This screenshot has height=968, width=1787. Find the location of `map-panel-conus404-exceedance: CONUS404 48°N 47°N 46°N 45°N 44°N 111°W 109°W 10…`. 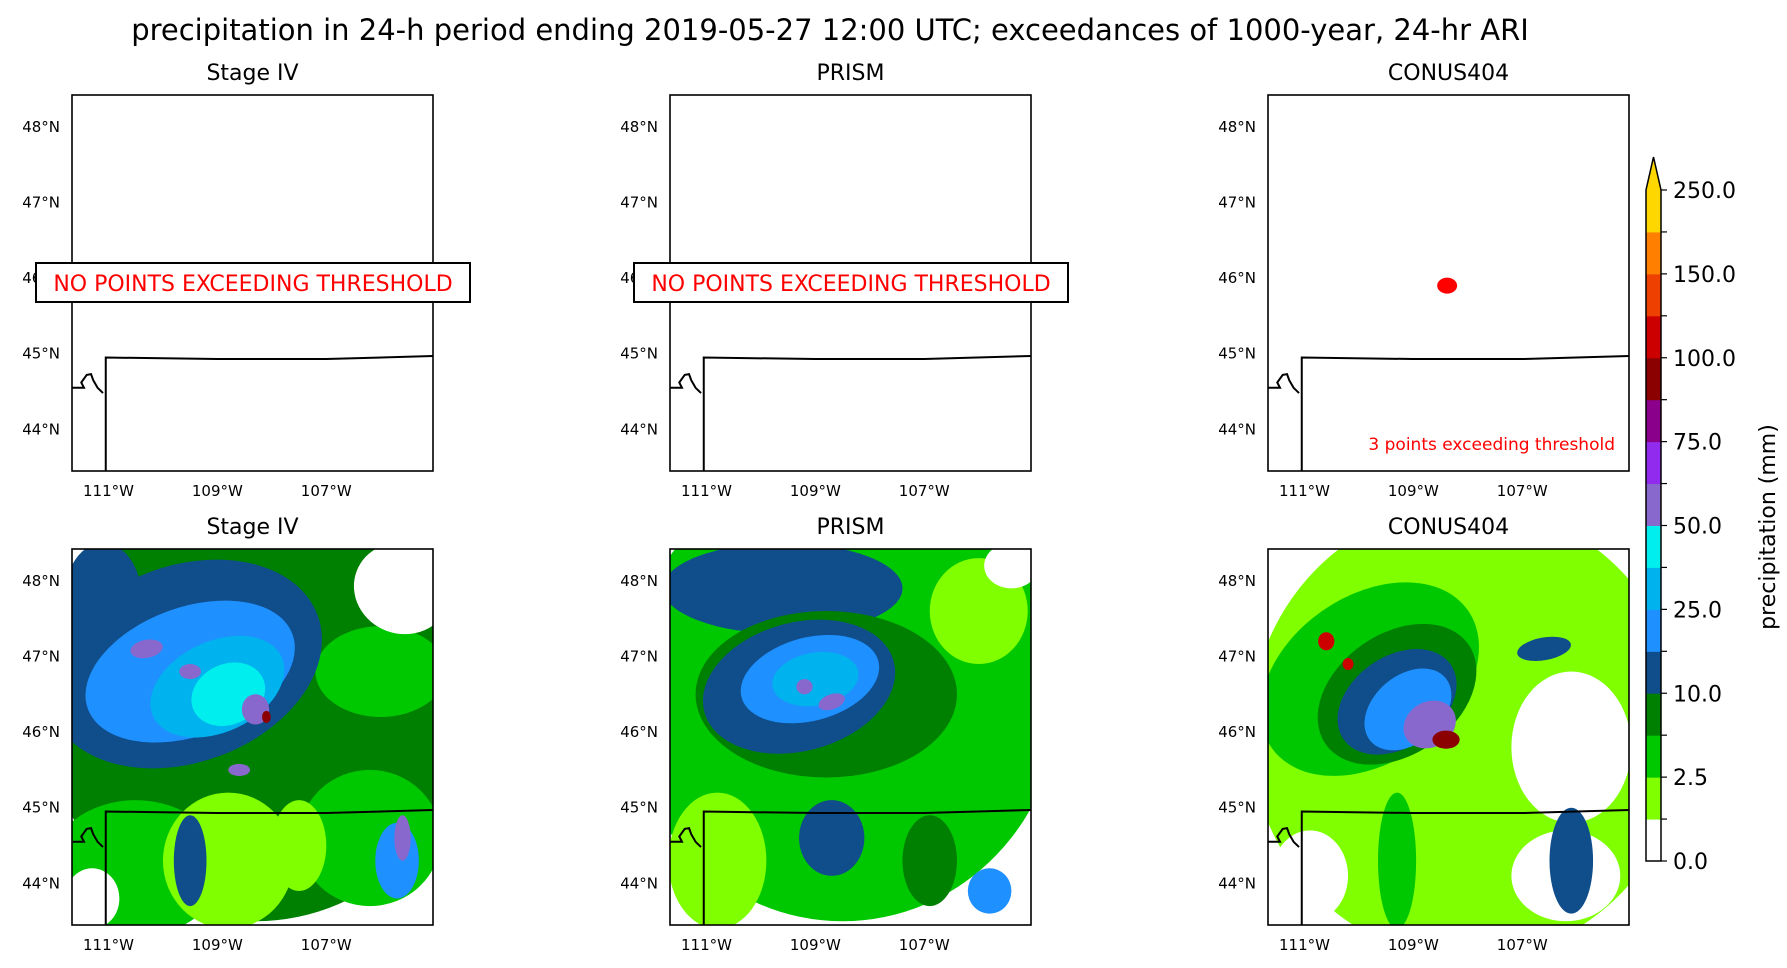

map-panel-conus404-exceedance: CONUS404 48°N 47°N 46°N 45°N 44°N 111°W 109°W 10… is located at coordinates (1424, 280).